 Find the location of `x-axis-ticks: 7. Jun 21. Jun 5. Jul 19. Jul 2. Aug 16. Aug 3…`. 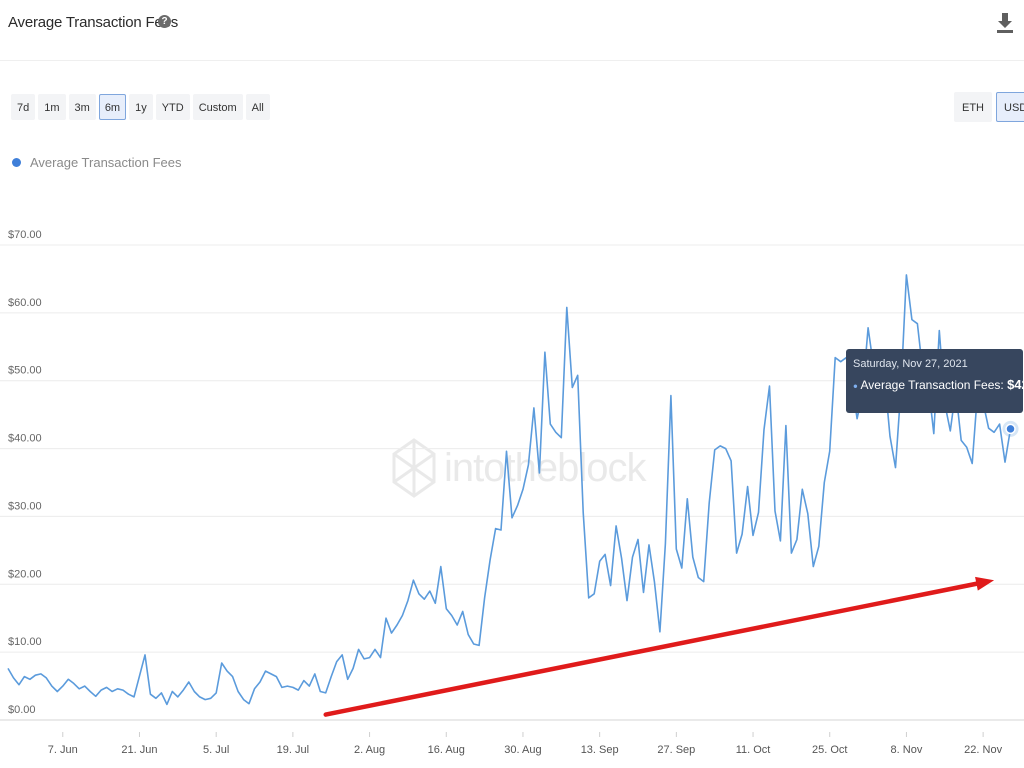

x-axis-ticks: 7. Jun 21. Jun 5. Jul 19. Jul 2. Aug 16. Aug 3… is located at coordinates (525, 744).